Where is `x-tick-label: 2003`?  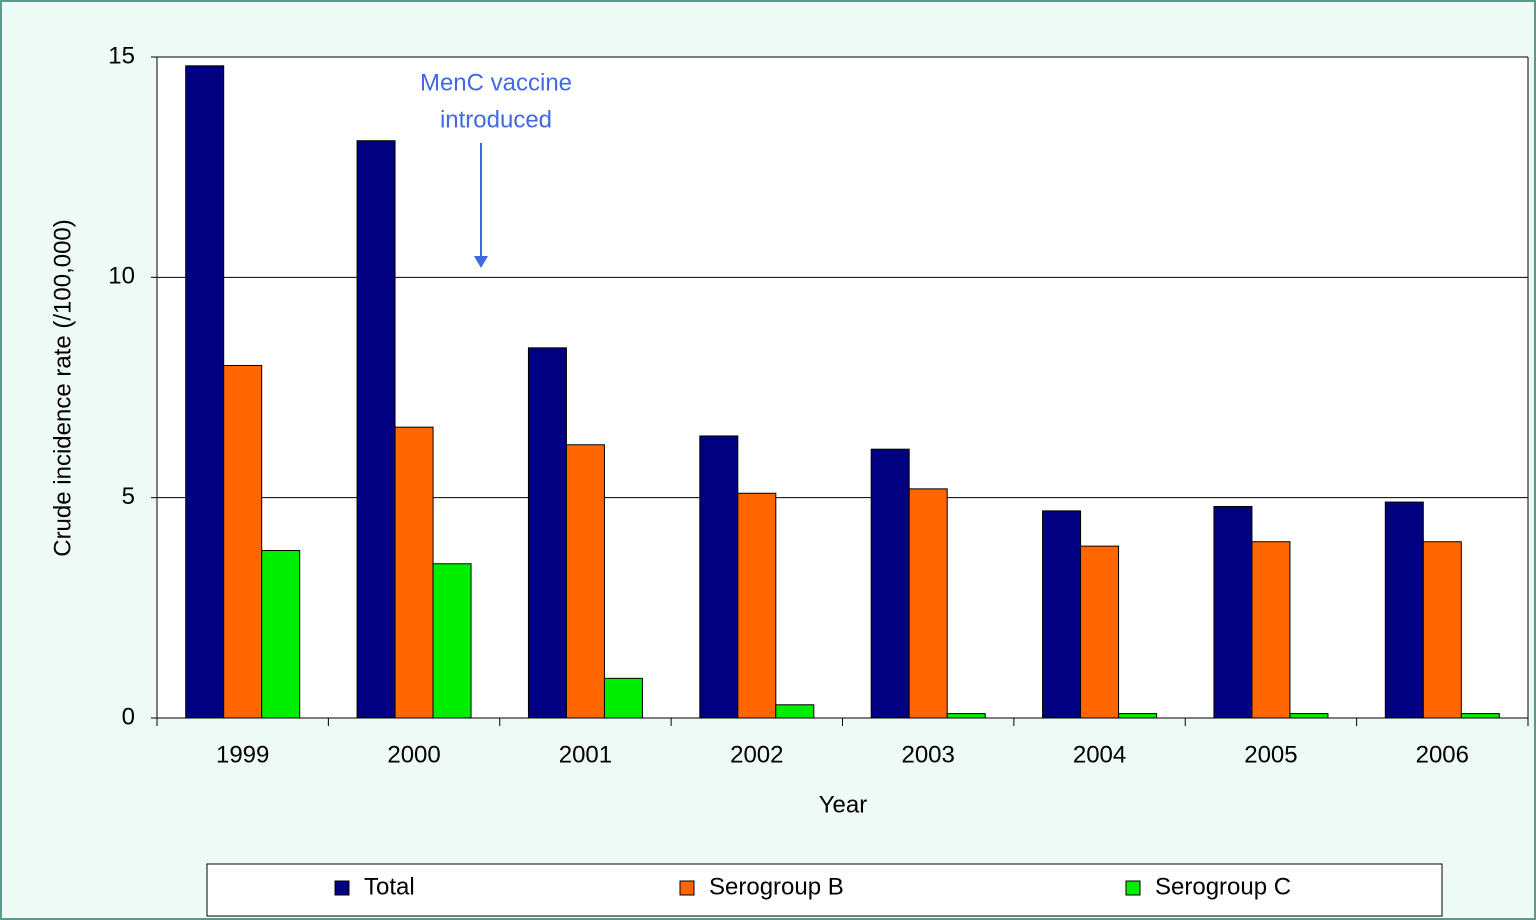
x-tick-label: 2003 is located at coordinates (927, 754).